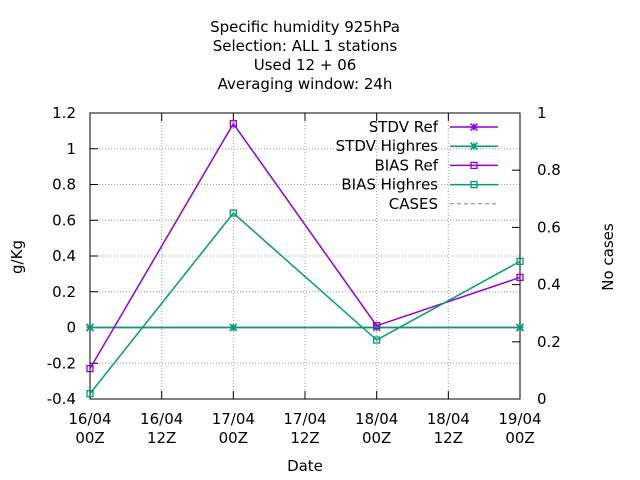  I want to click on y-tick-label: 0.6, so click(64, 220).